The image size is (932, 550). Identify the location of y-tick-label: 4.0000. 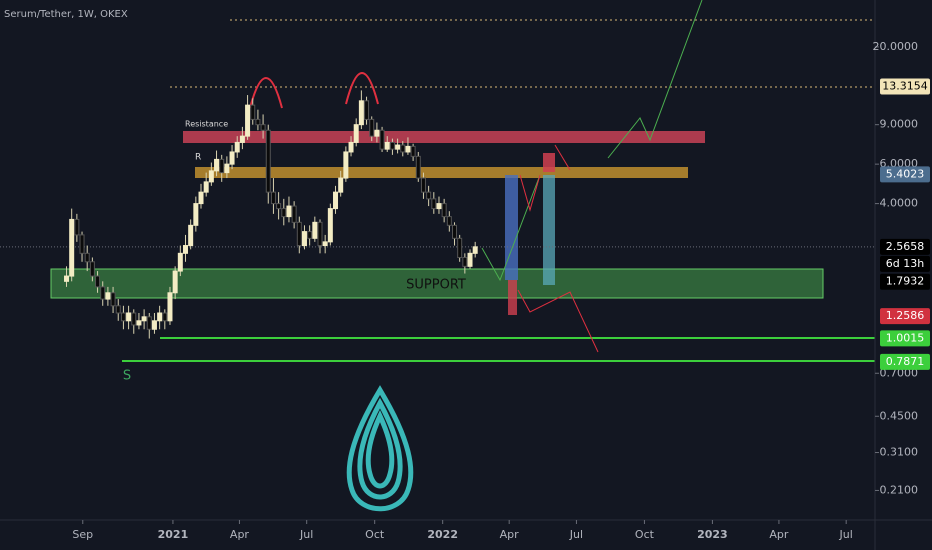
(899, 203).